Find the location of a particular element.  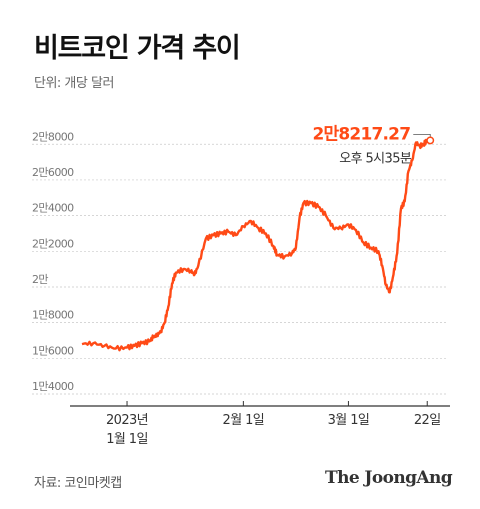

publisher-logo: The JoongAng is located at coordinates (389, 478).